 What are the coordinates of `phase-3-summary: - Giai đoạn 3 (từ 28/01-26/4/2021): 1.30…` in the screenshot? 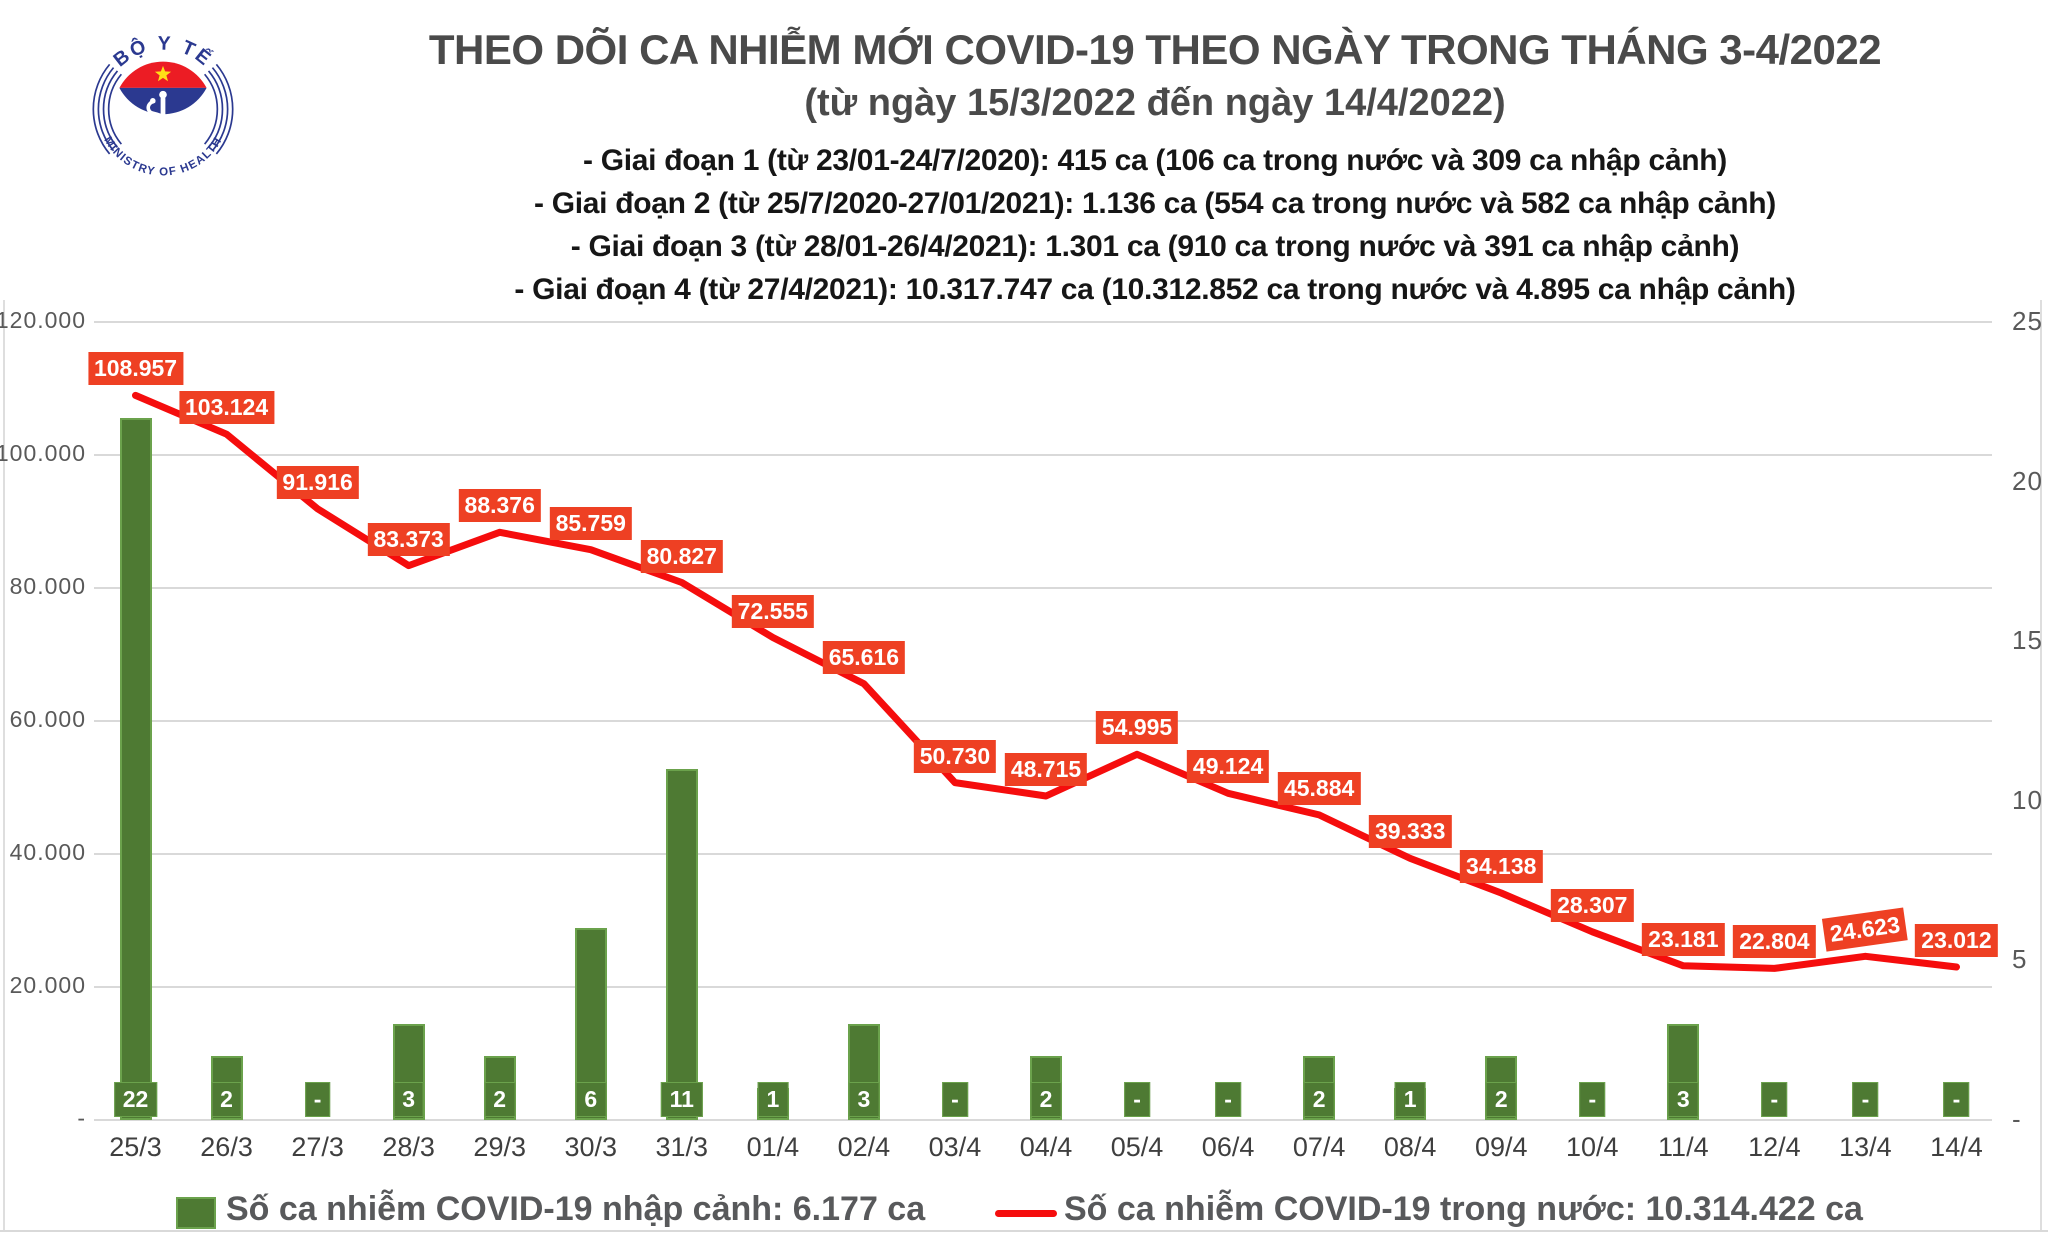 It's located at (1155, 246).